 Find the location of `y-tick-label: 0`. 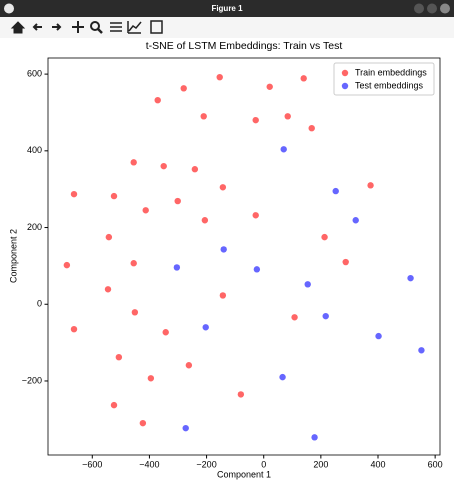

y-tick-label: 0 is located at coordinates (39, 304).